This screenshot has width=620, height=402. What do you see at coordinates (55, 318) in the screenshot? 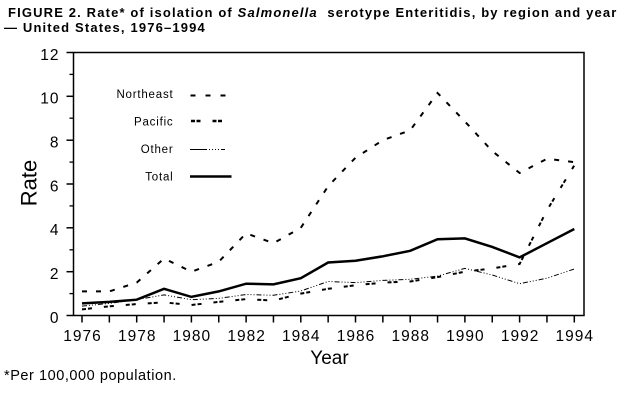
I see `svg-text: 0` at bounding box center [55, 318].